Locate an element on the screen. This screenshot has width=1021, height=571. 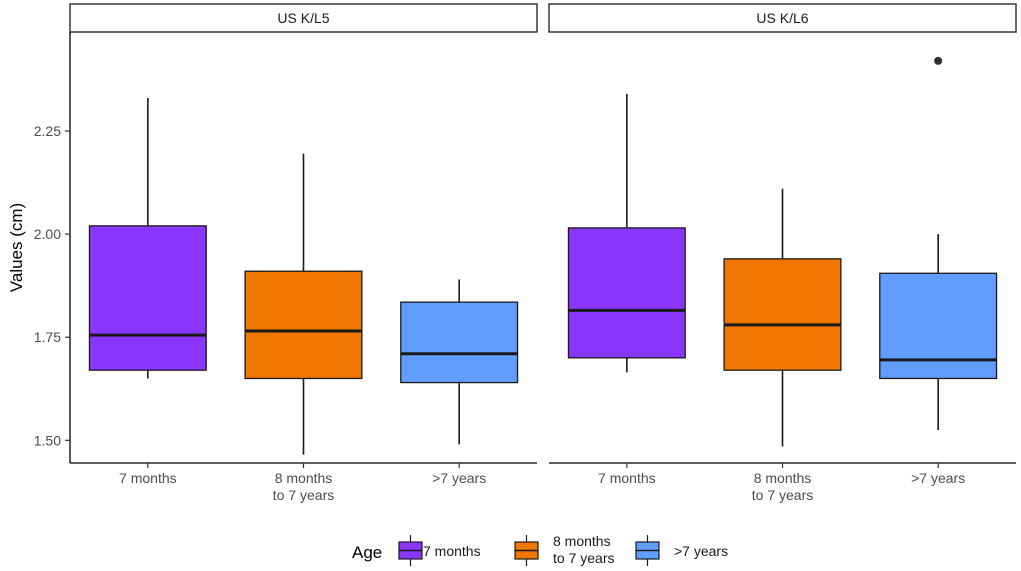
y-tick-label: 1.50 is located at coordinates (47, 440).